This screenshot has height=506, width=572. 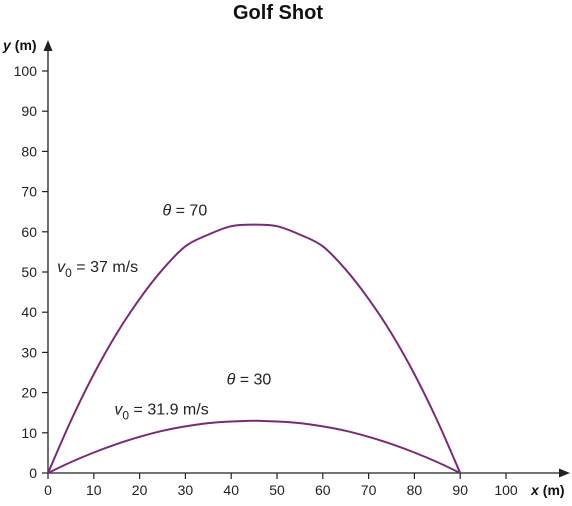 What do you see at coordinates (26, 71) in the screenshot?
I see `y-tick-label: 100` at bounding box center [26, 71].